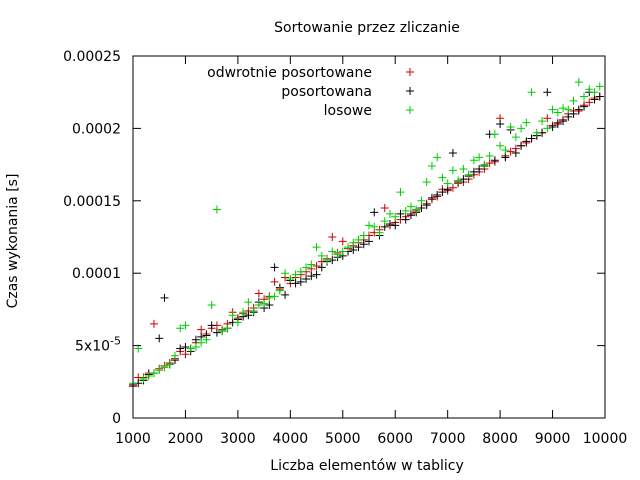 This screenshot has height=480, width=640. What do you see at coordinates (326, 92) in the screenshot?
I see `legend-label: posortowana` at bounding box center [326, 92].